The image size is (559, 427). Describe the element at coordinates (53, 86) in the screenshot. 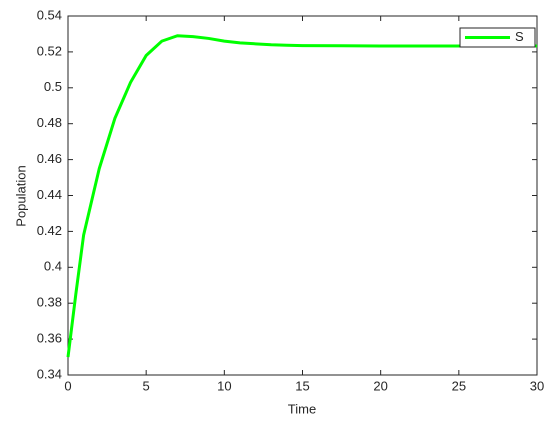

I see `y-tick-label: 0.5` at that location.